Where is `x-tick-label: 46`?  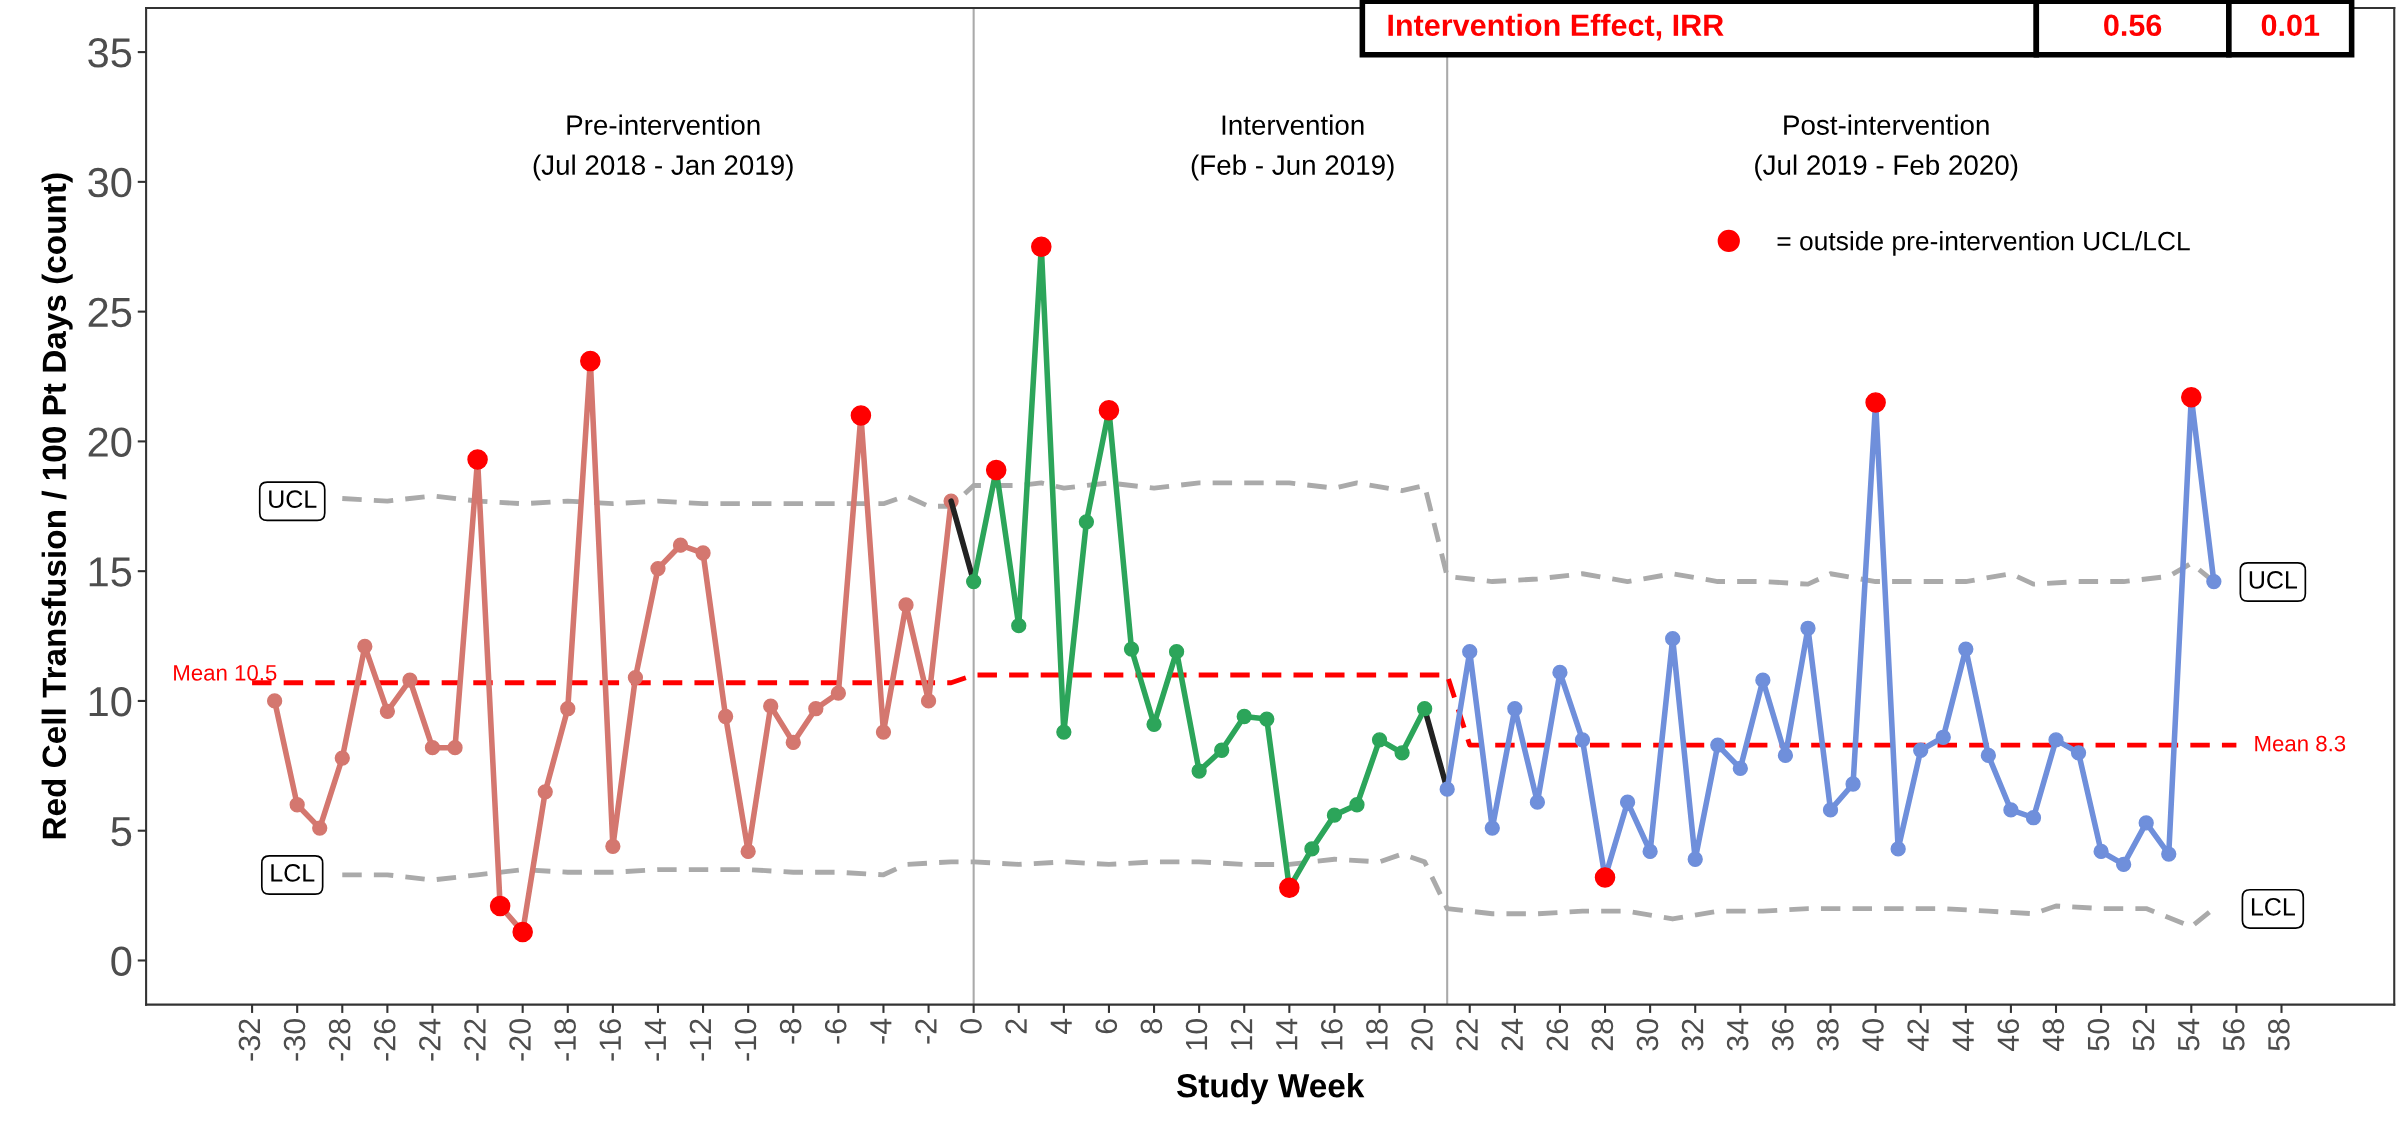 x-tick-label: 46 is located at coordinates (2008, 1035).